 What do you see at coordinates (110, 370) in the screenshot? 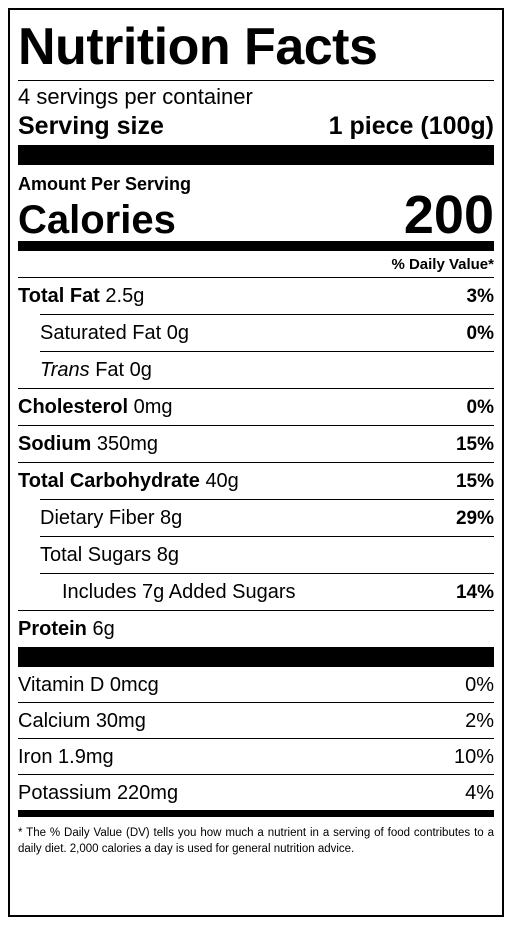
I see `nutrient-name: Fat` at bounding box center [110, 370].